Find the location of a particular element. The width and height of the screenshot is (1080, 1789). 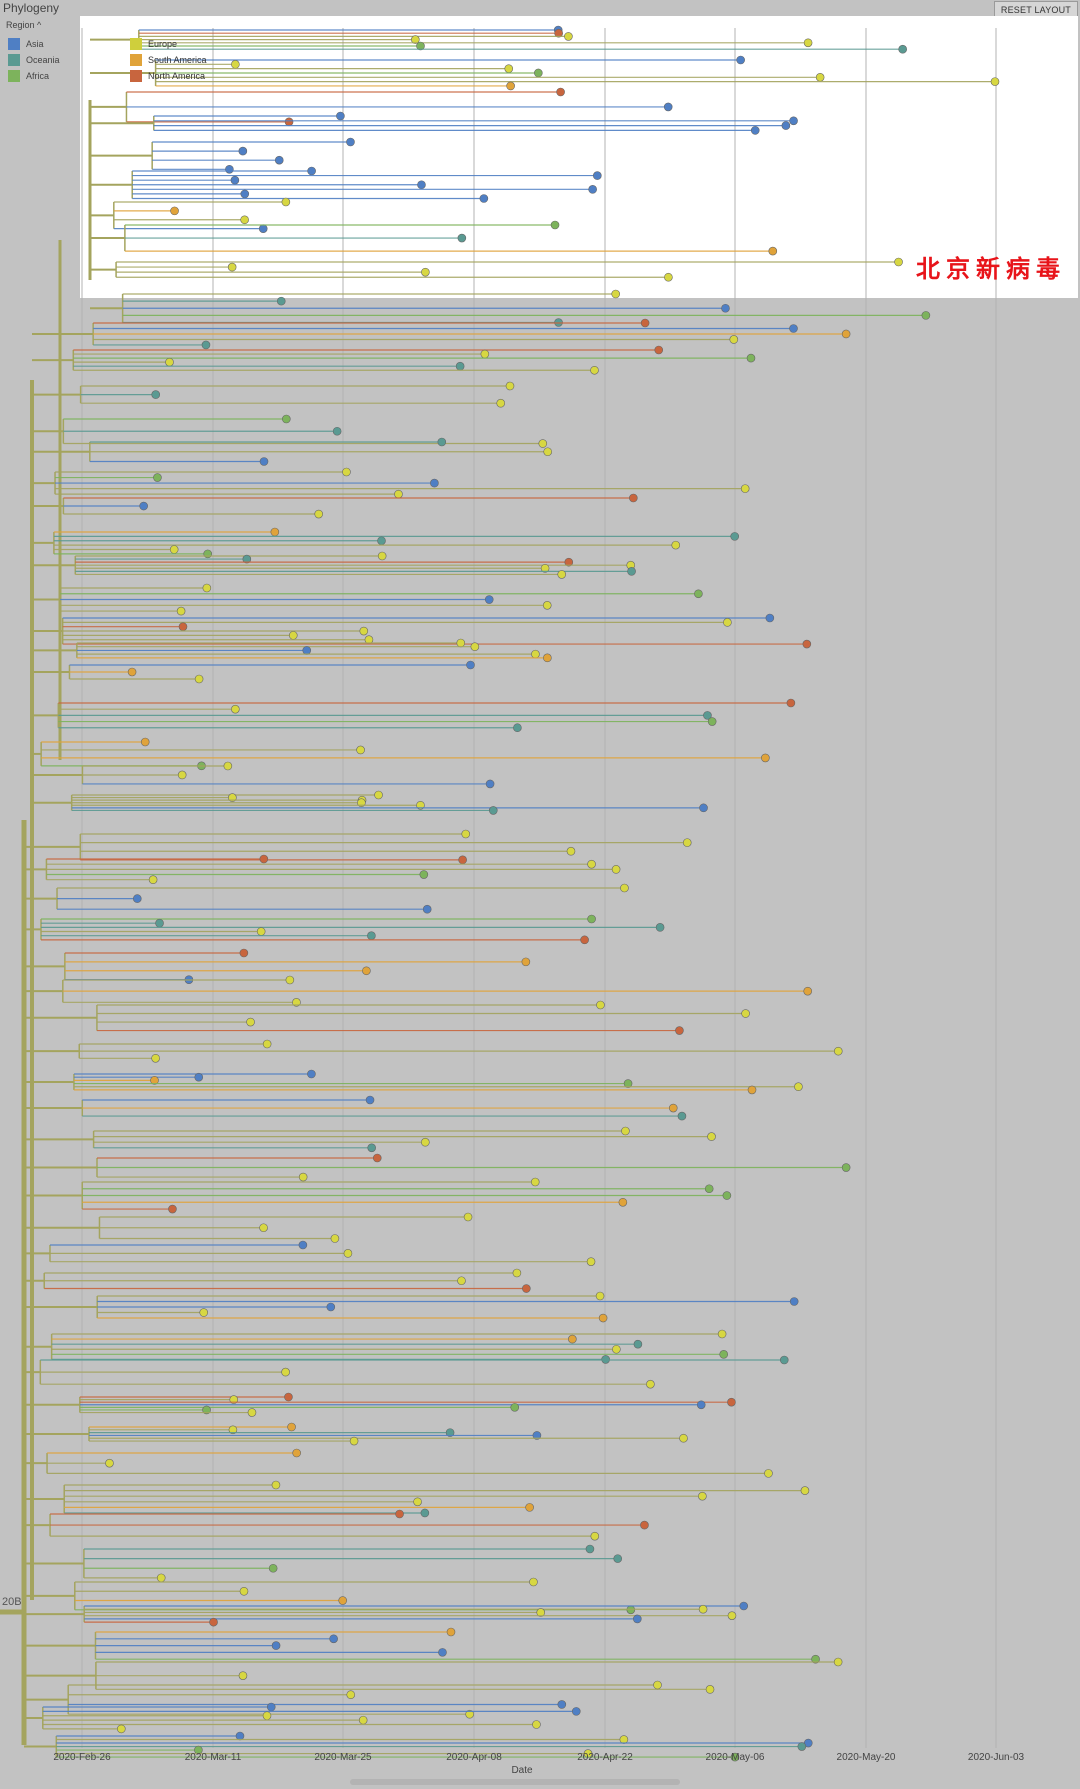

region-legend-inset: Europe South America North America is located at coordinates (168, 60).